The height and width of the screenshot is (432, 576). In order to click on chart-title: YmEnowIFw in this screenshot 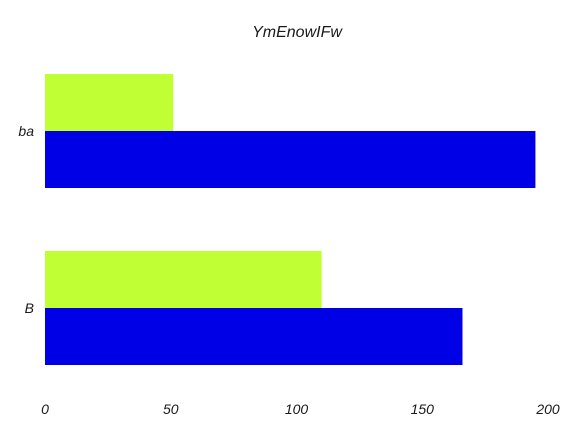, I will do `click(297, 32)`.